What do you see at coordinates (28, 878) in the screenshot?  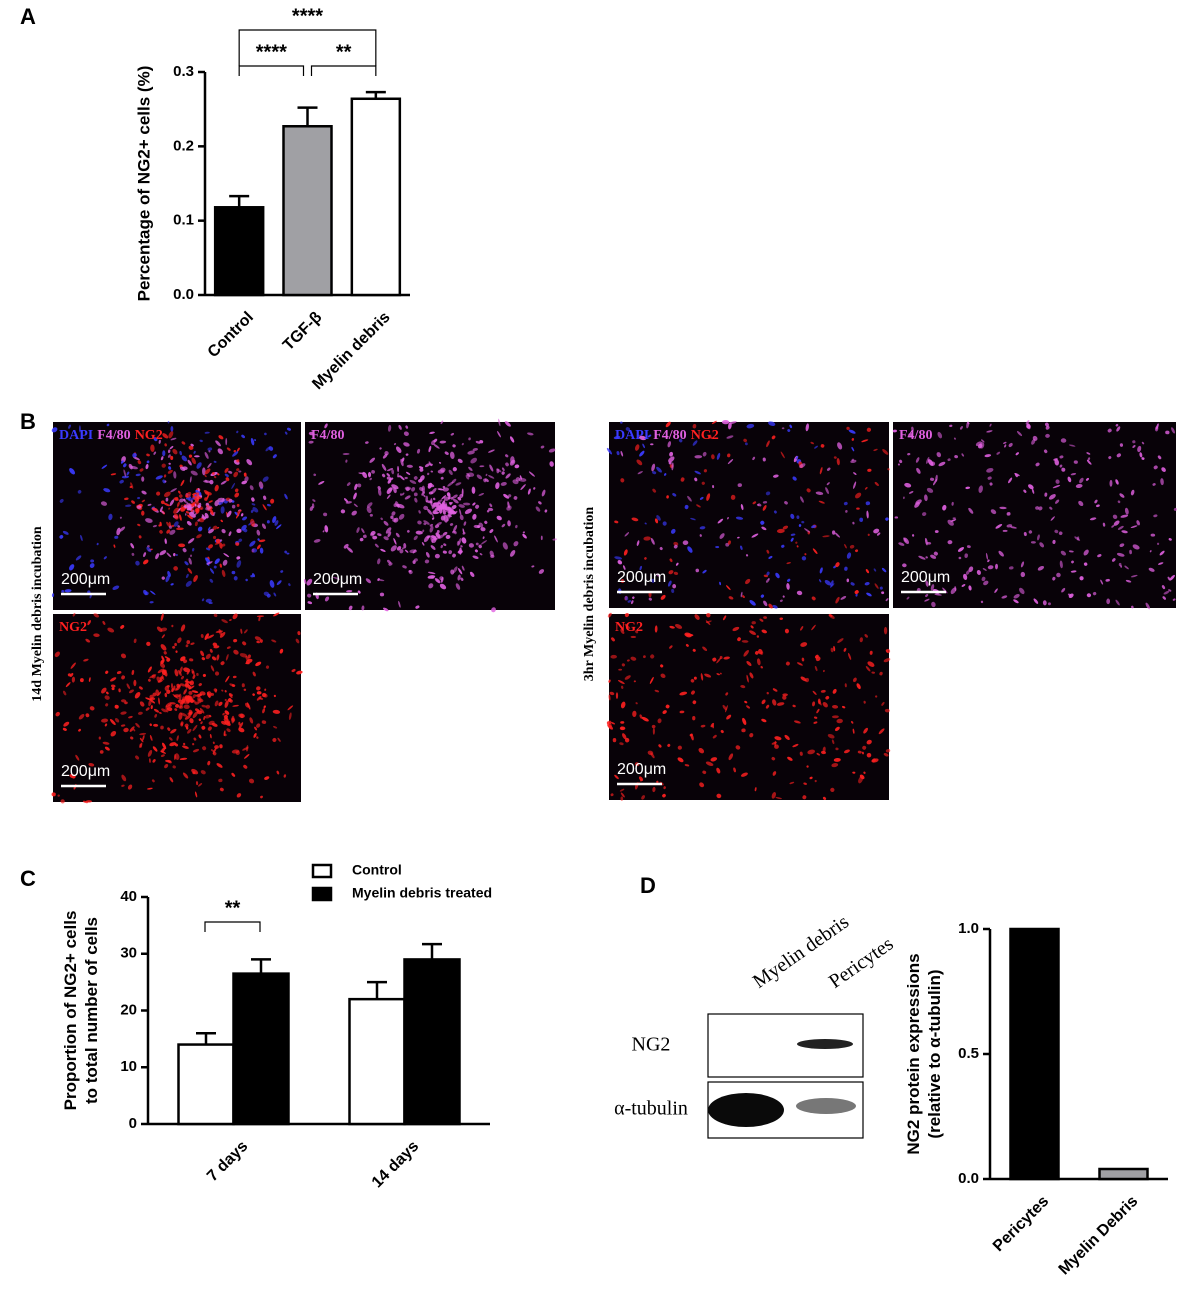 I see `panel-label: C` at bounding box center [28, 878].